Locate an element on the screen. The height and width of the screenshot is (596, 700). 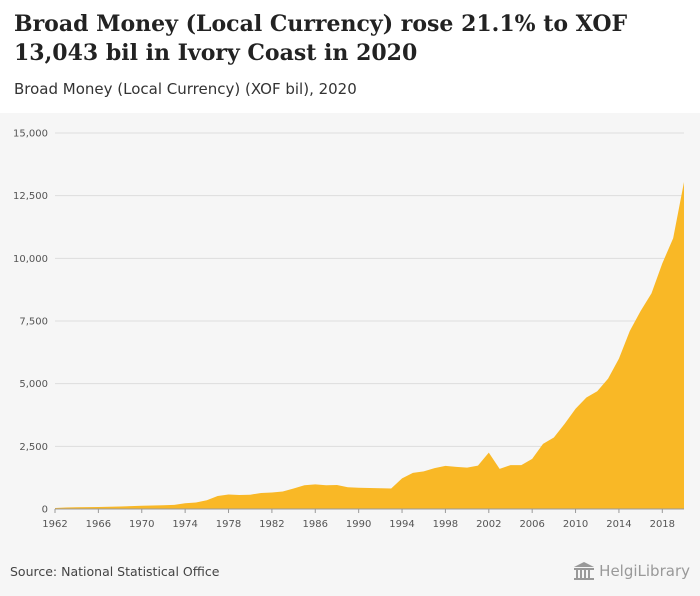
y-axis: 0 2,500 5,000 7,500 10,000 12,500 15,000 is located at coordinates (30, 322).